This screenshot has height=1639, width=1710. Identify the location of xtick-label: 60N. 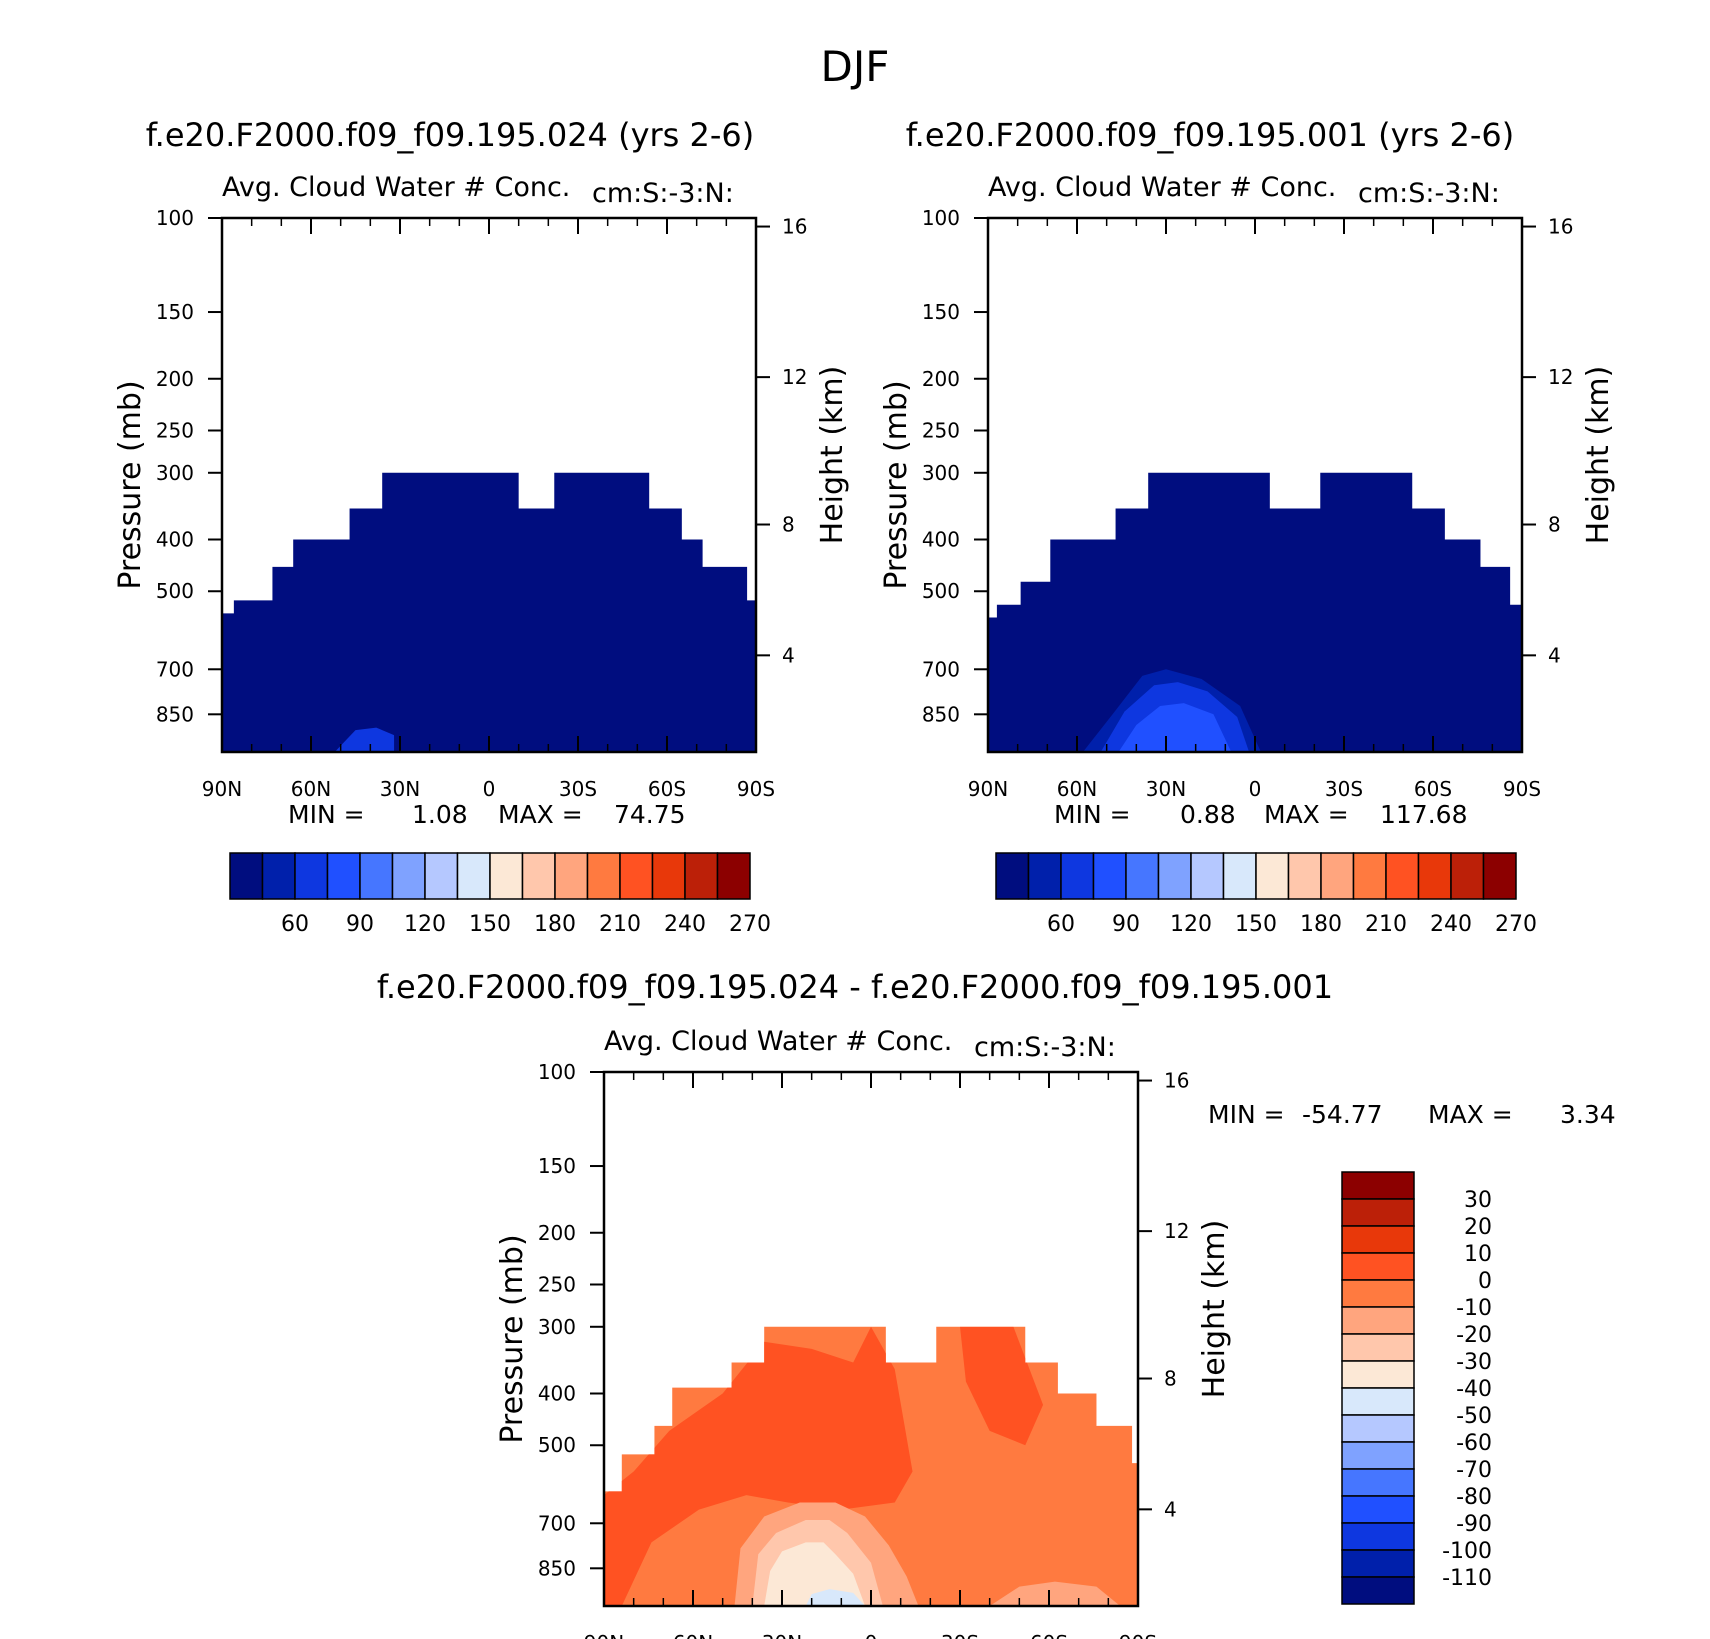
(311, 789).